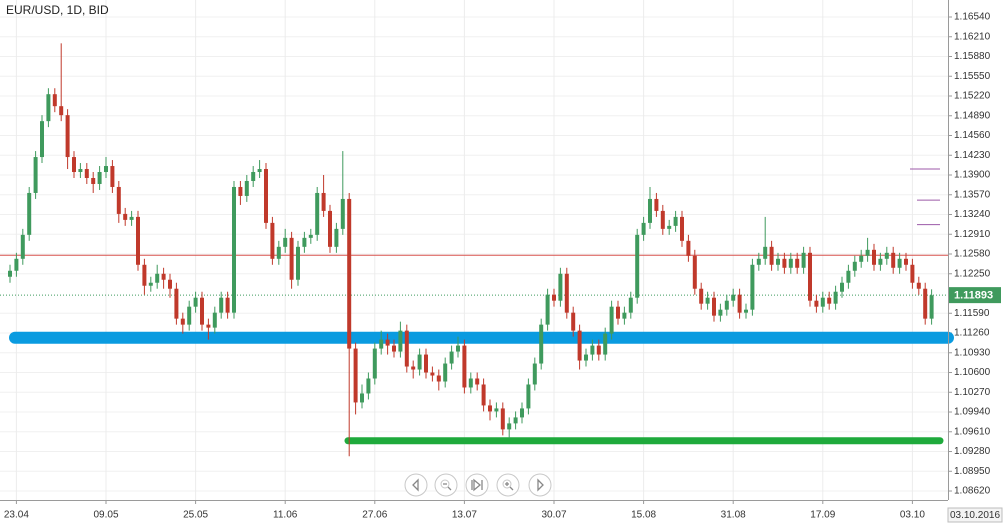 The height and width of the screenshot is (527, 1004). What do you see at coordinates (540, 485) in the screenshot?
I see `scroll-right-button` at bounding box center [540, 485].